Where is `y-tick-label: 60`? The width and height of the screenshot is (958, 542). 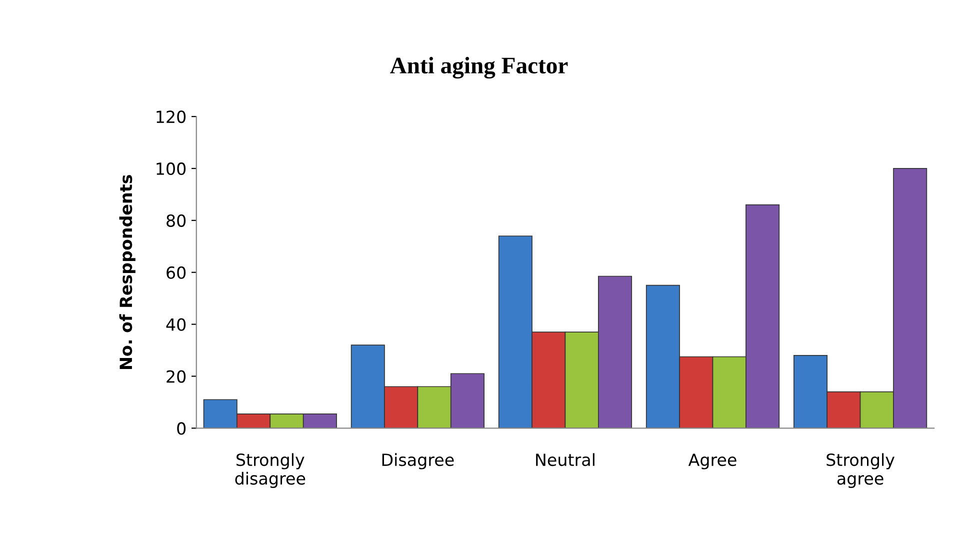 y-tick-label: 60 is located at coordinates (176, 272).